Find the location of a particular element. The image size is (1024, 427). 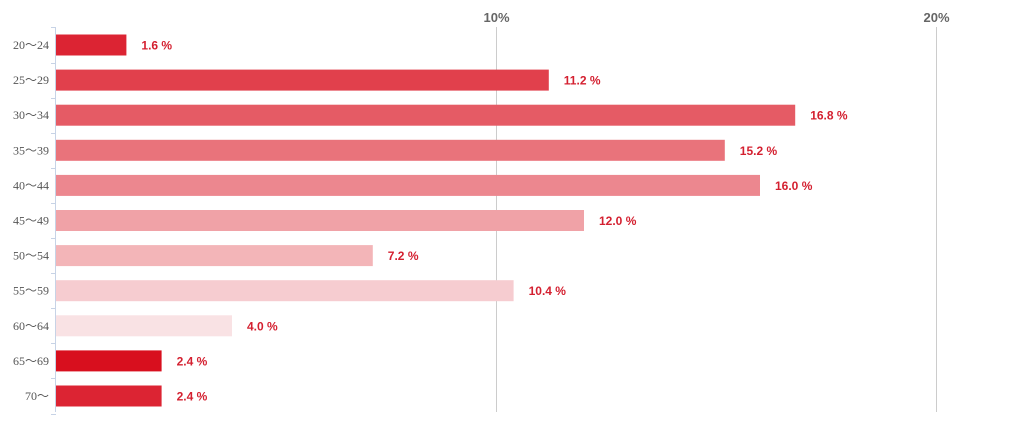

data-label: 7.2 % is located at coordinates (403, 256).